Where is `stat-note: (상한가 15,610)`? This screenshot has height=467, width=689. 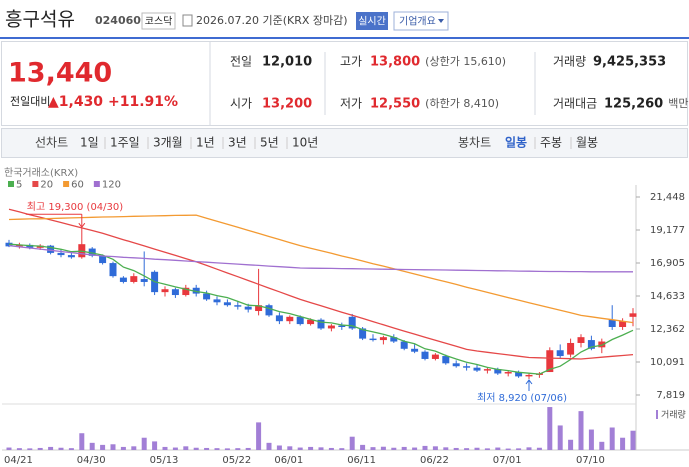
stat-note: (상한가 15,610) is located at coordinates (465, 61).